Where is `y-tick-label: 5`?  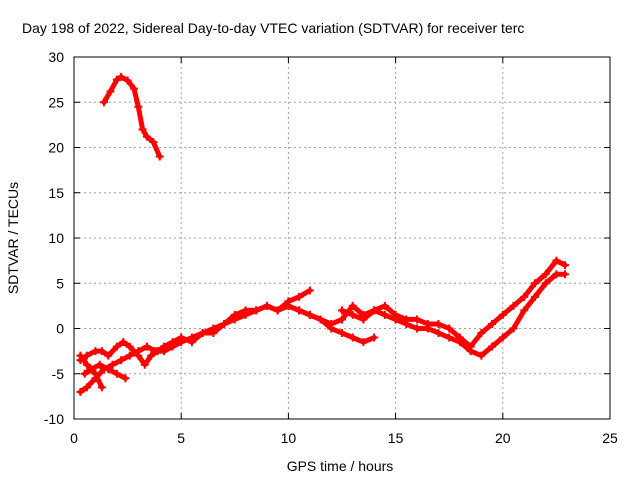
y-tick-label: 5 is located at coordinates (60, 283).